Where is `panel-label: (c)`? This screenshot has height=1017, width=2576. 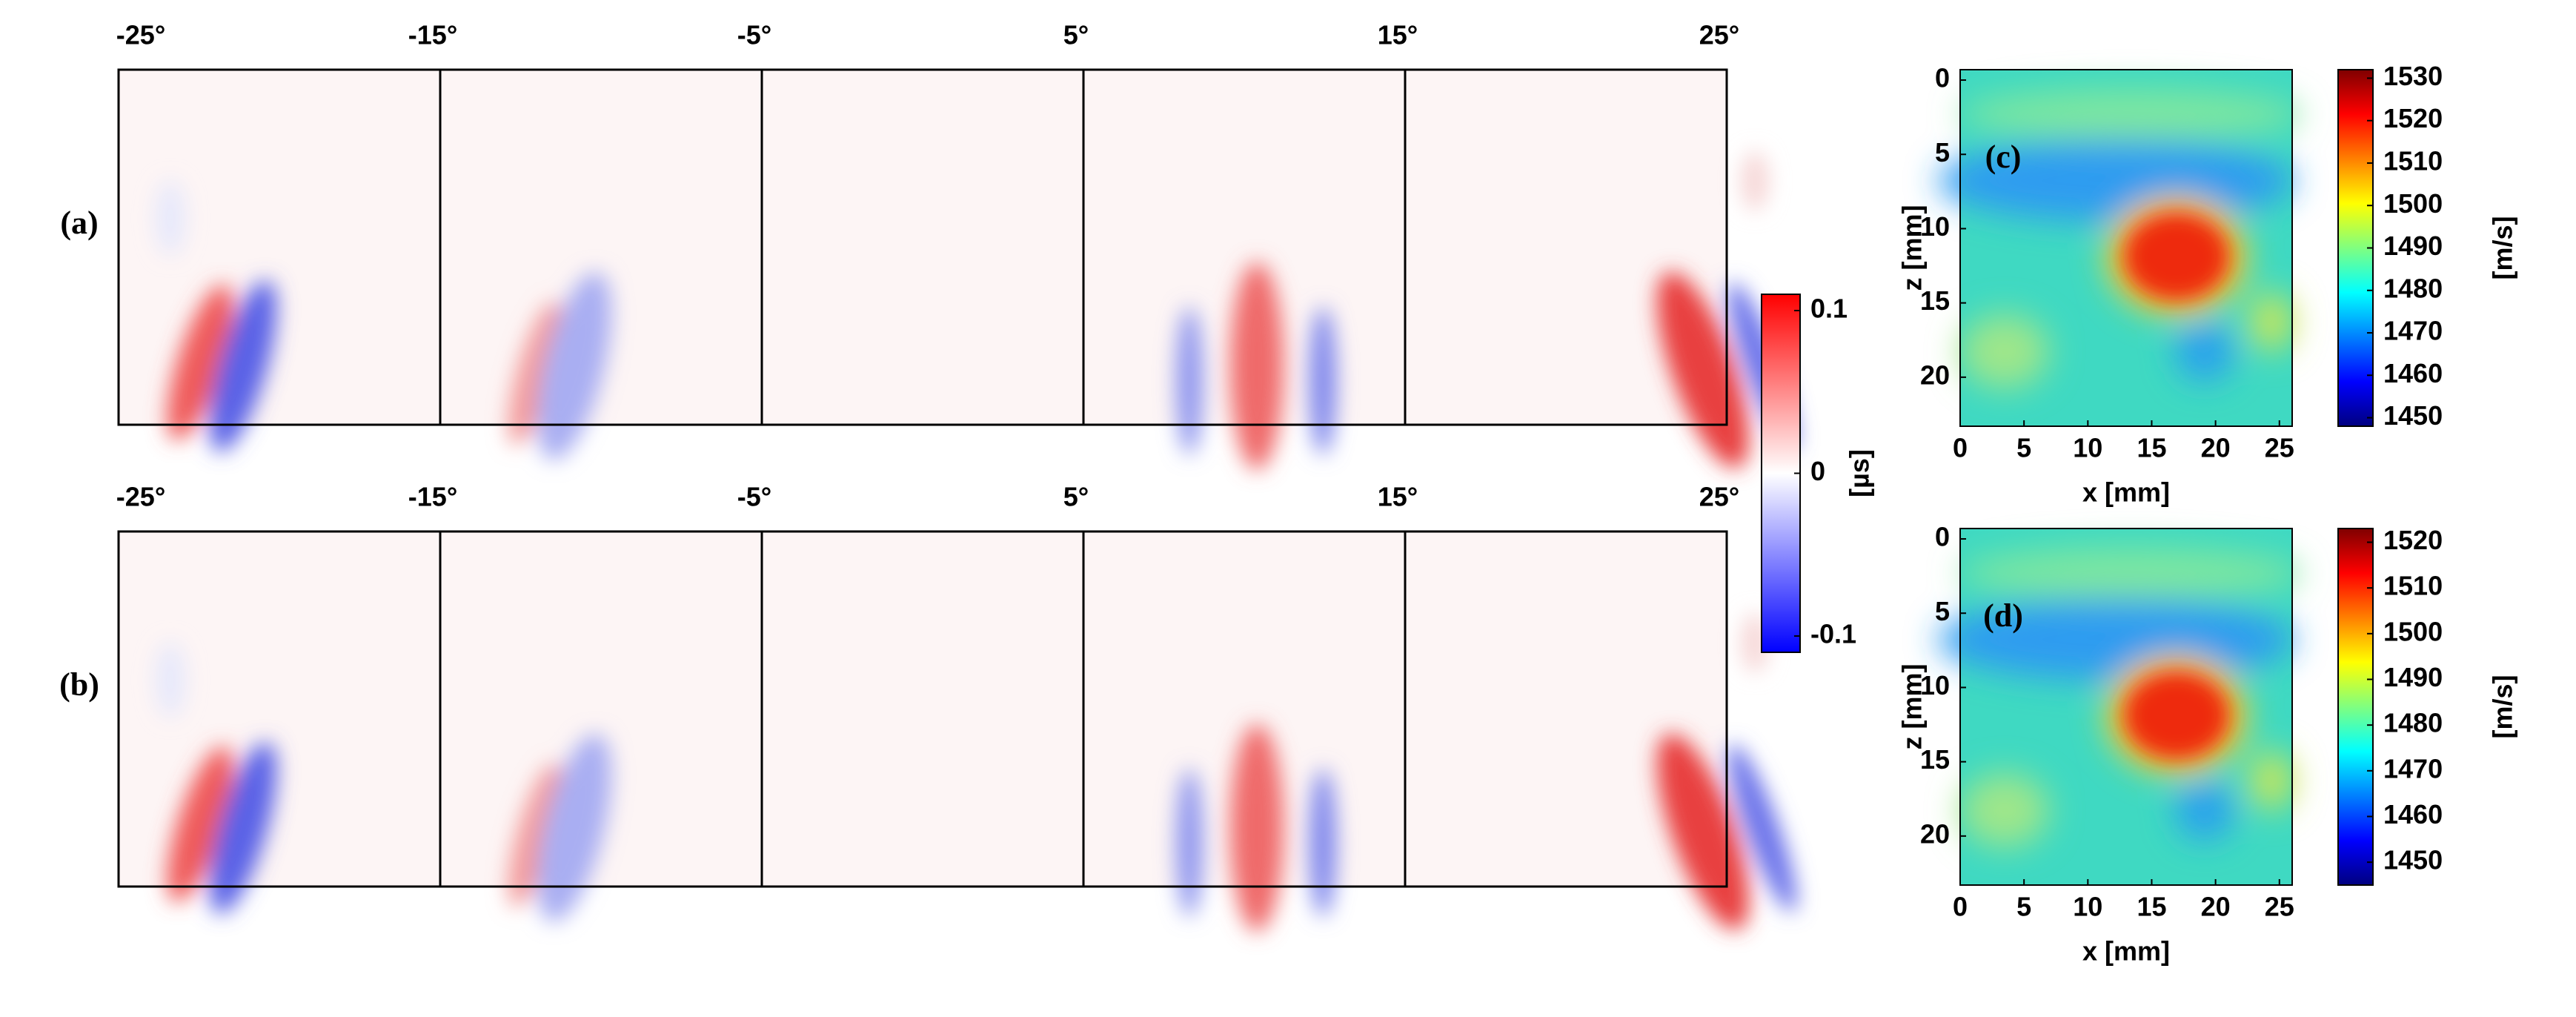
panel-label: (c) is located at coordinates (2003, 157).